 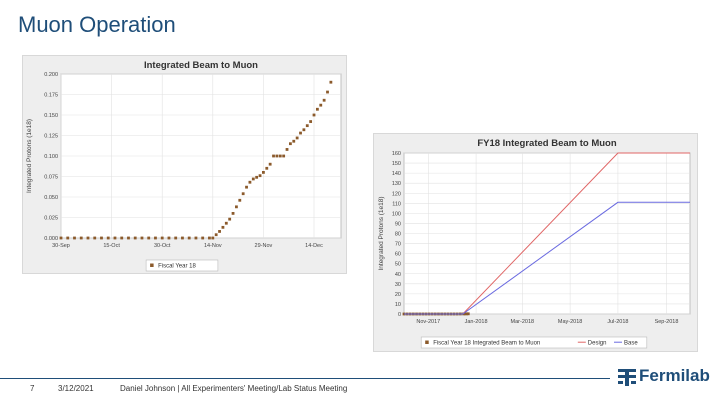 I want to click on footer-date: 3/12/2021, so click(x=76, y=388).